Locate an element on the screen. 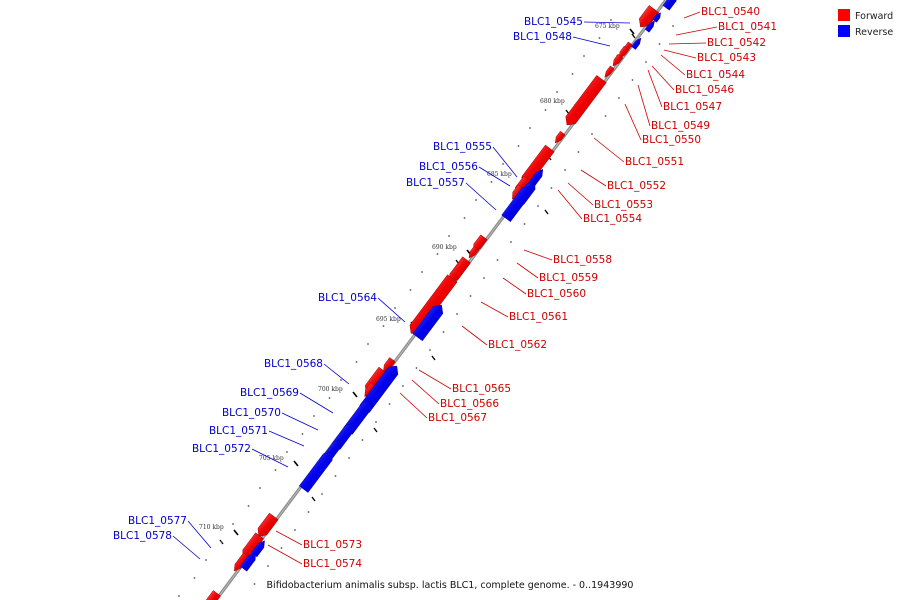 This screenshot has height=600, width=900. reverse-gene-label: BLC1_0571 is located at coordinates (238, 431).